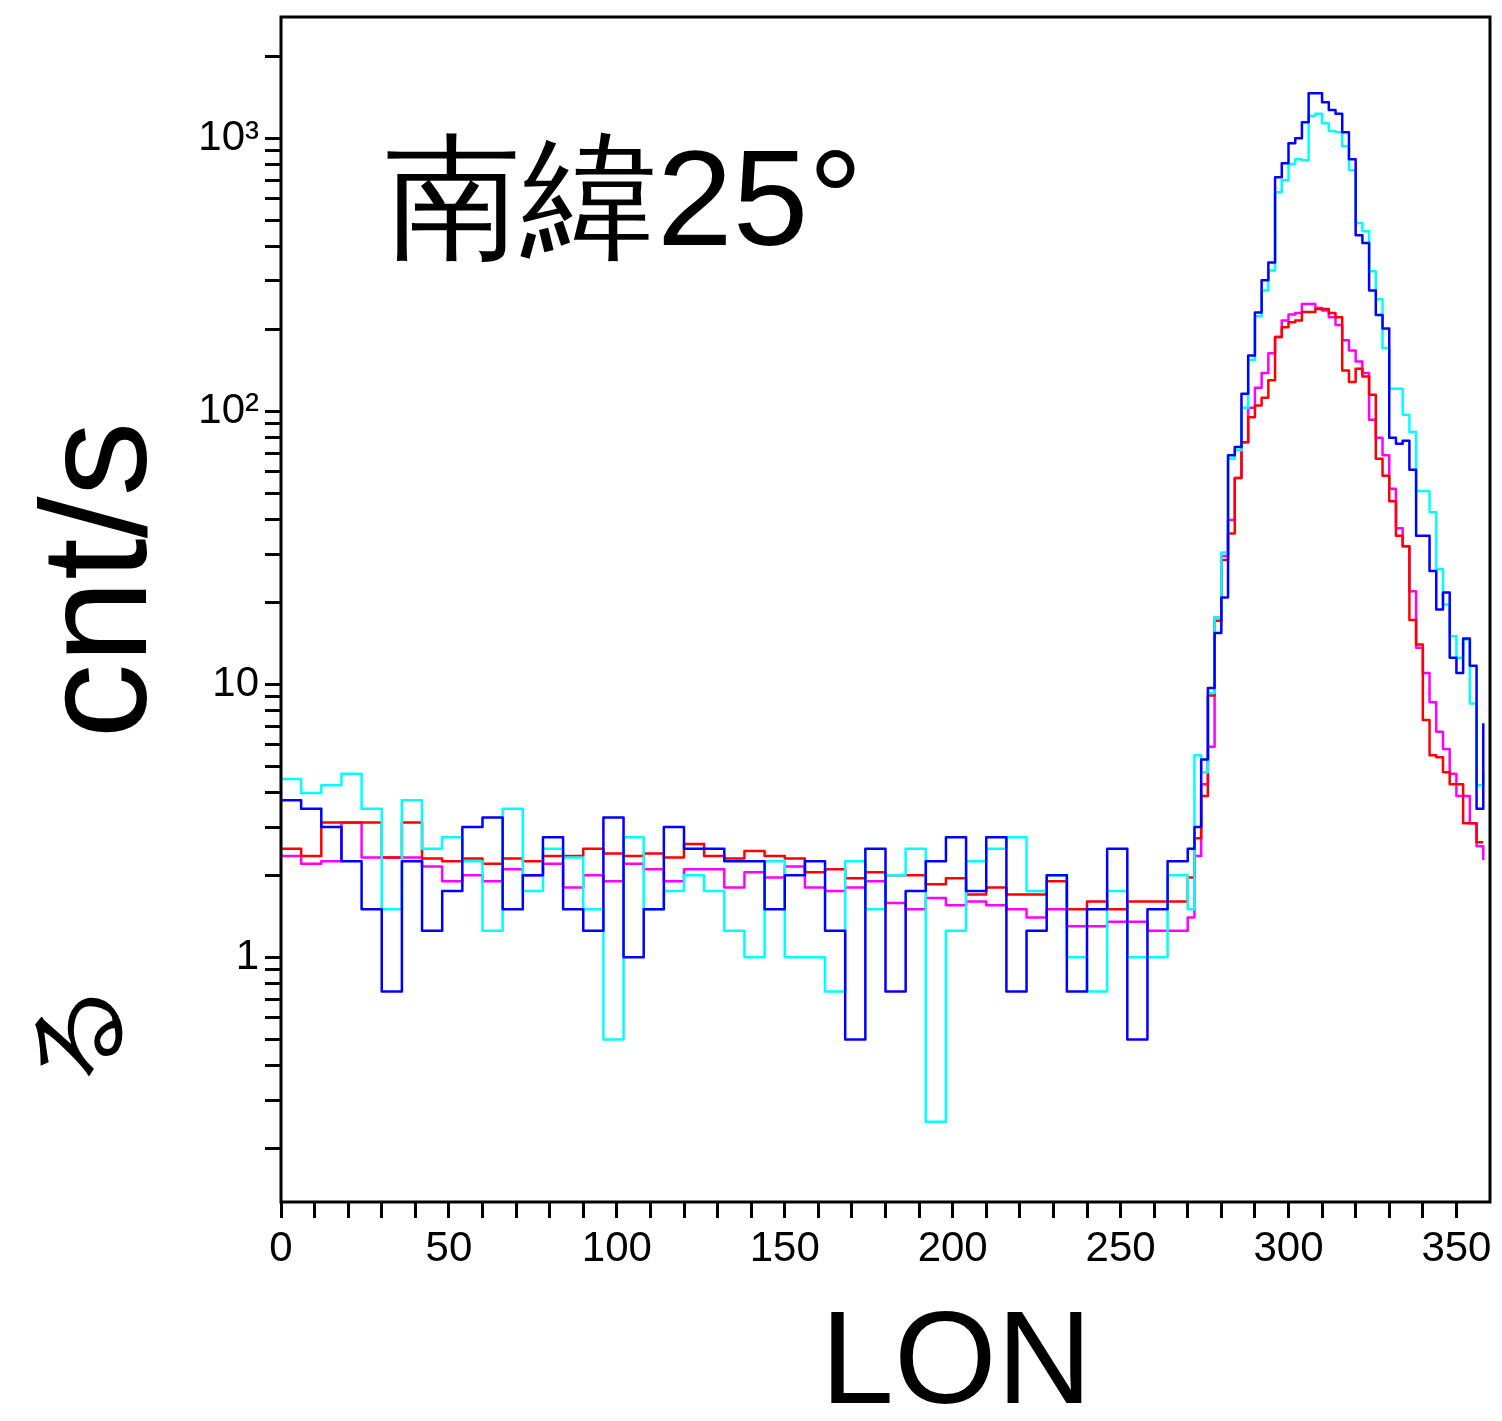 This screenshot has height=1421, width=1502. What do you see at coordinates (616, 1246) in the screenshot?
I see `x-tick-label: 100` at bounding box center [616, 1246].